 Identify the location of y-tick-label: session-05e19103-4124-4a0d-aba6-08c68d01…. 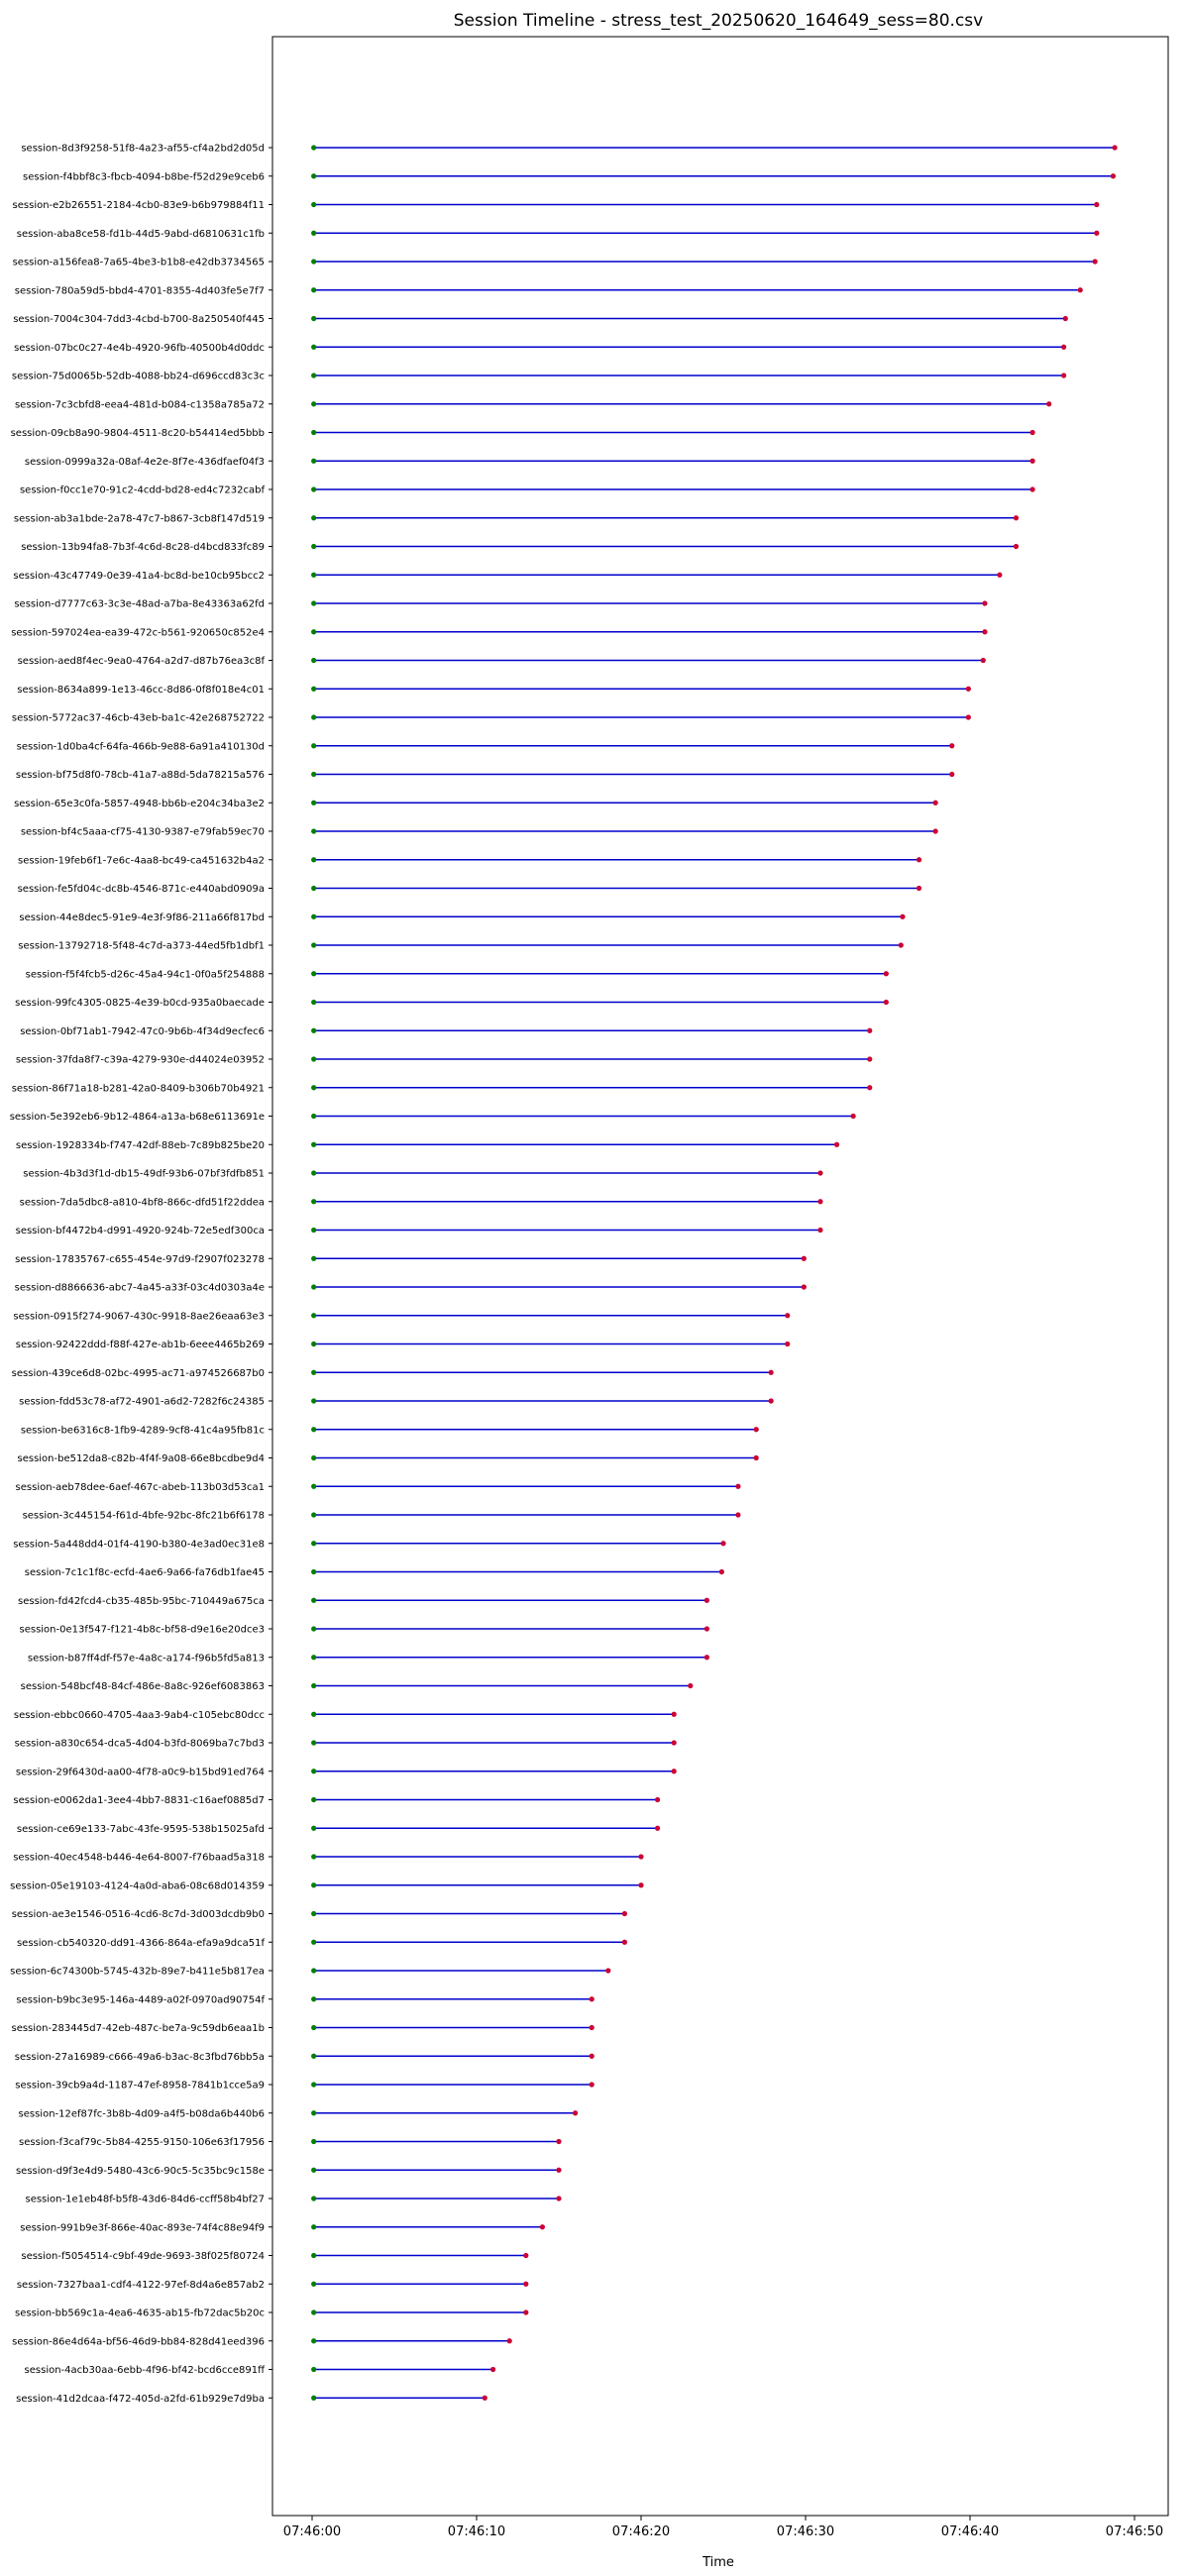
(137, 1886).